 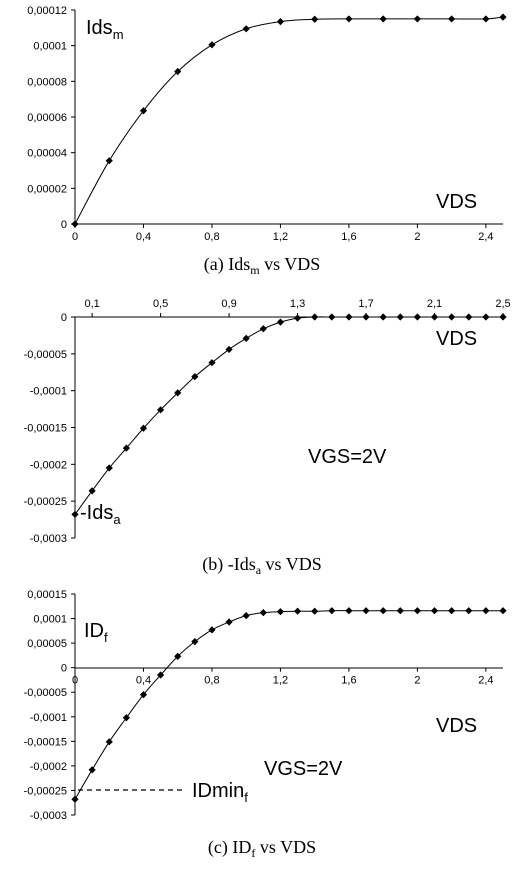 What do you see at coordinates (48, 539) in the screenshot?
I see `chart-b-y-tick-label: -0,0003` at bounding box center [48, 539].